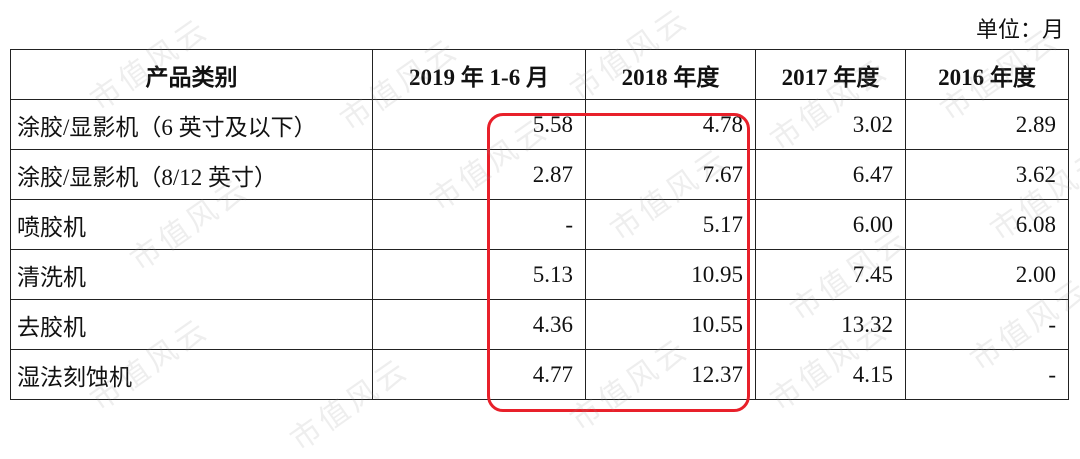  Describe the element at coordinates (830, 174) in the screenshot. I see `value-cell: 6.47` at that location.